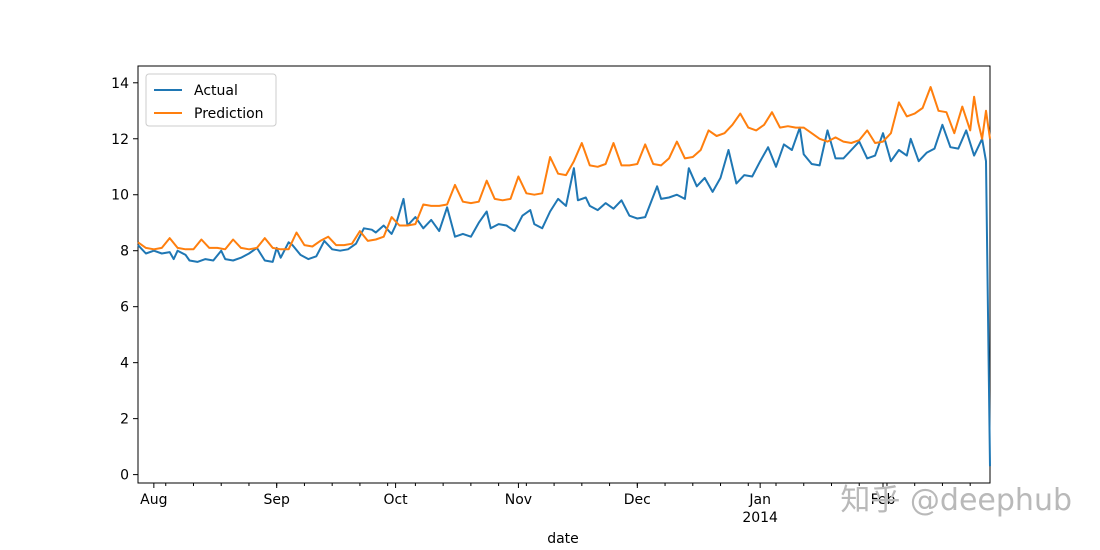  Describe the element at coordinates (760, 518) in the screenshot. I see `x-tick-sublabel: 2014` at that location.